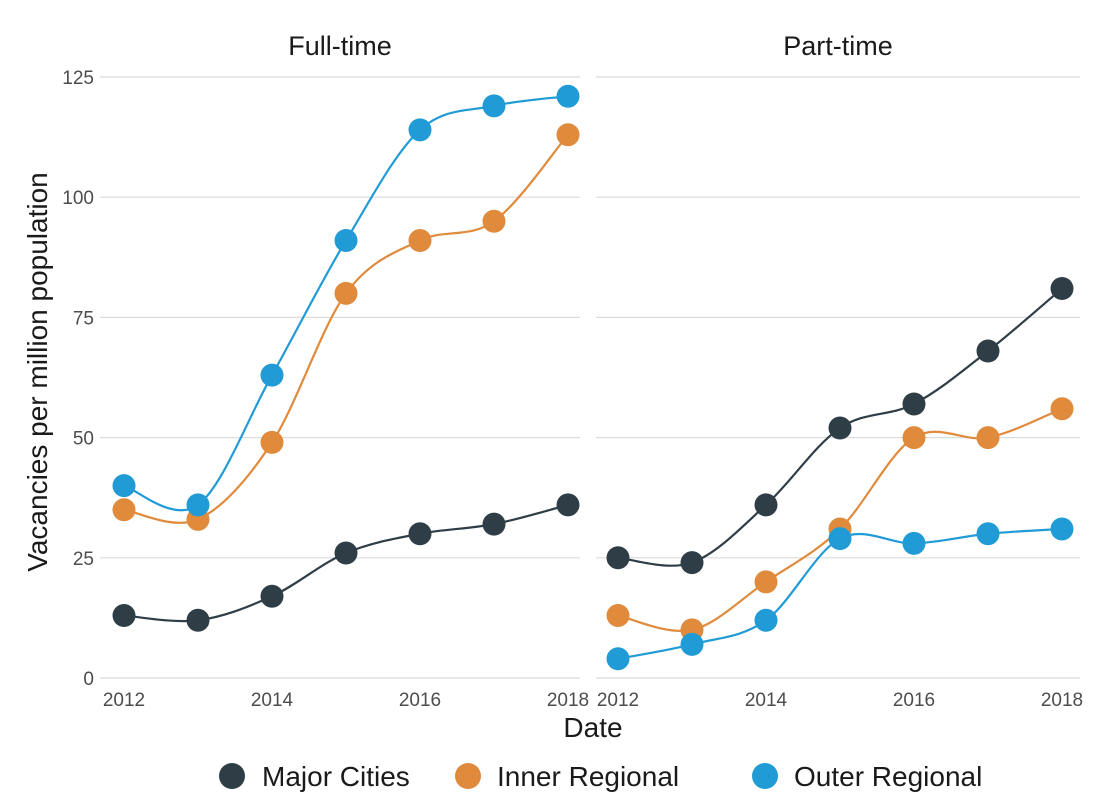  What do you see at coordinates (568, 505) in the screenshot?
I see `full-time-point-major-cities-2018` at bounding box center [568, 505].